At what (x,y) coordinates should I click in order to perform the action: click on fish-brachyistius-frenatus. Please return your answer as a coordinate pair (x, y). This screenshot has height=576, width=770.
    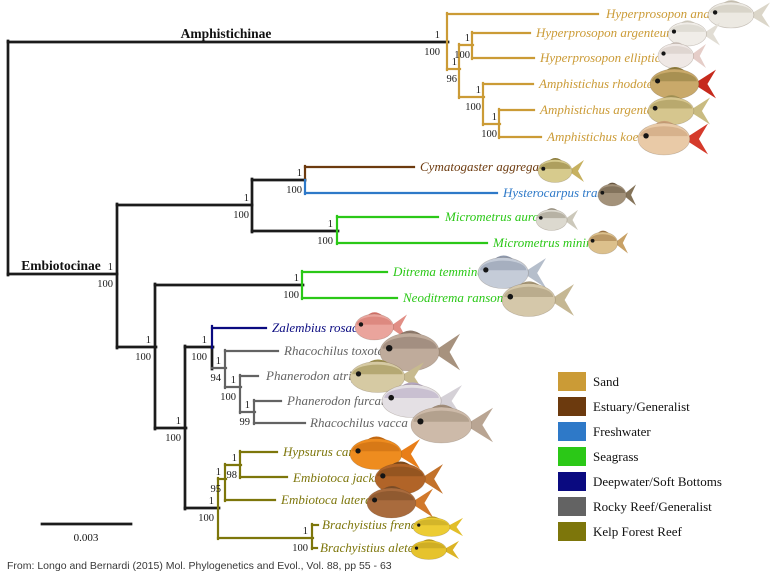
    Looking at the image, I should click on (437, 526).